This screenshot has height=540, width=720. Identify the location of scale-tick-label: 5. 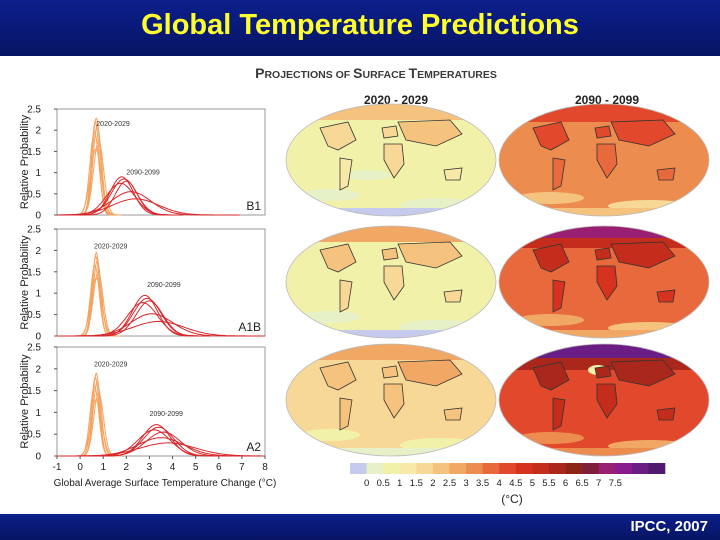
(532, 483).